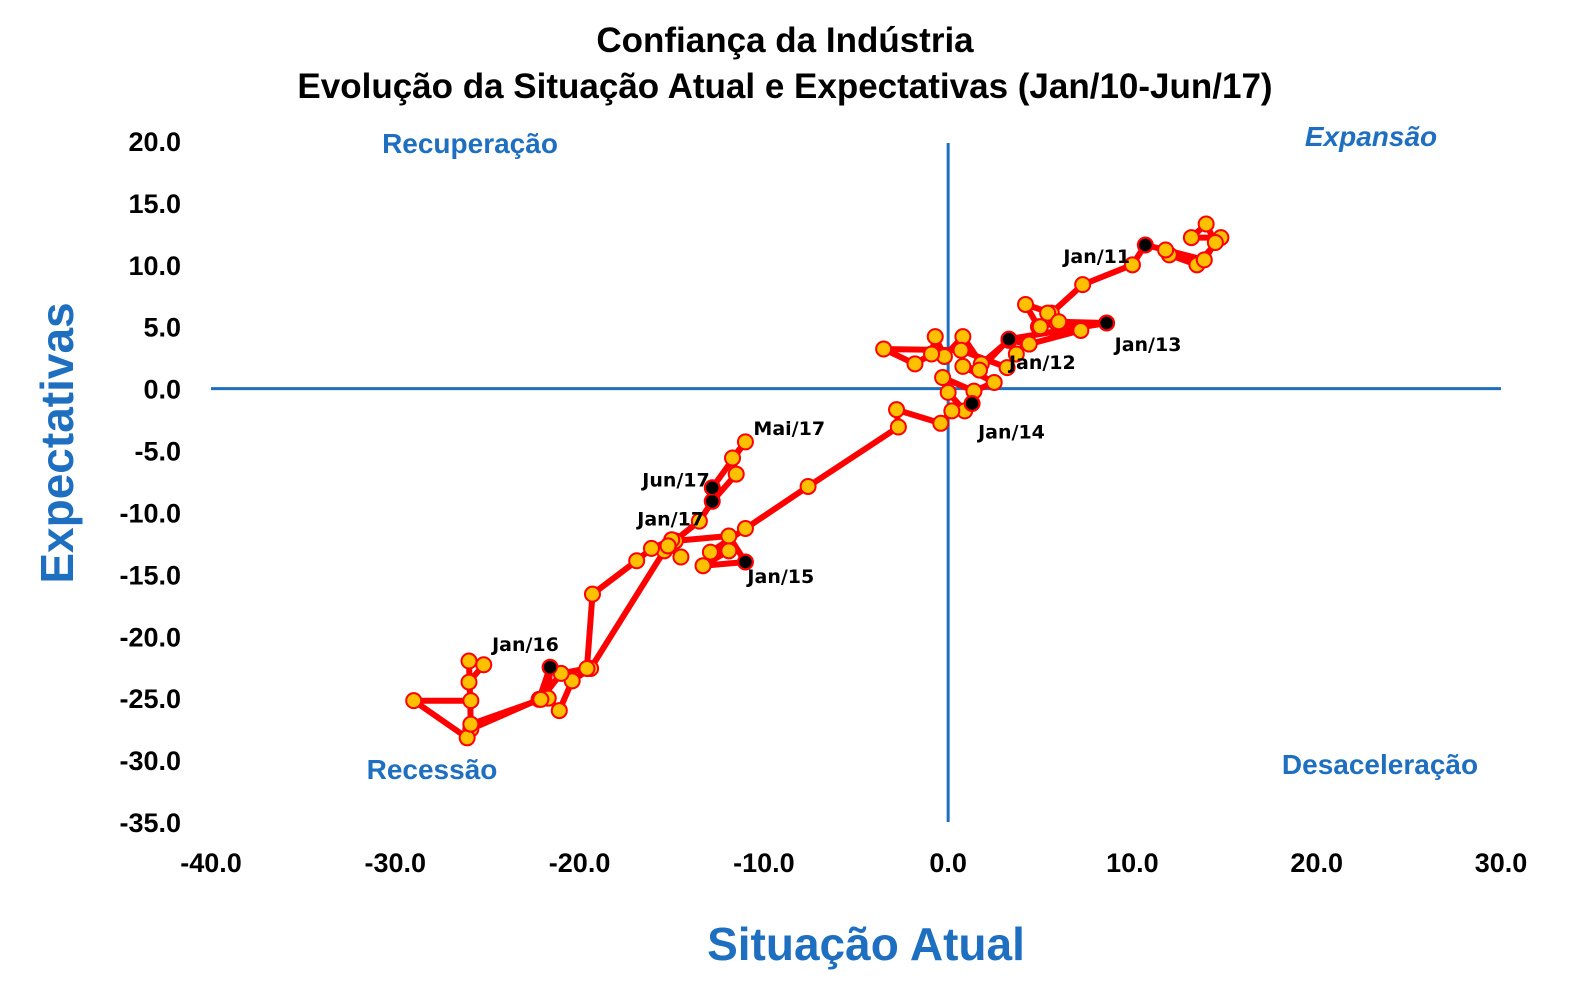 Image resolution: width=1583 pixels, height=986 pixels. What do you see at coordinates (432, 769) in the screenshot?
I see `quadrant-label-bottom-left: Recessão` at bounding box center [432, 769].